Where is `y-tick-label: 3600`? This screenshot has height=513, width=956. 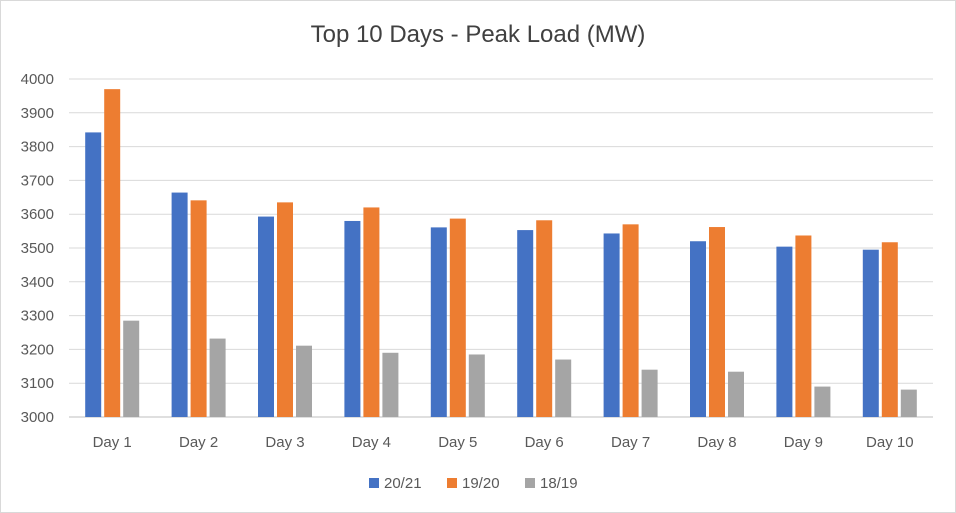 y-tick-label: 3600 is located at coordinates (37, 214).